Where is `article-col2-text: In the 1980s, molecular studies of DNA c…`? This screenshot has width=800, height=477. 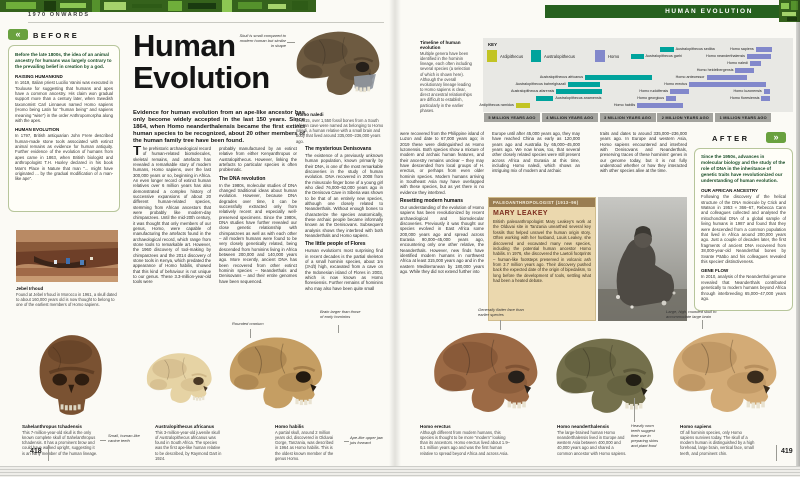 article-col2-text: In the 1980s, molecular studies of DNA c… is located at coordinates (258, 233).